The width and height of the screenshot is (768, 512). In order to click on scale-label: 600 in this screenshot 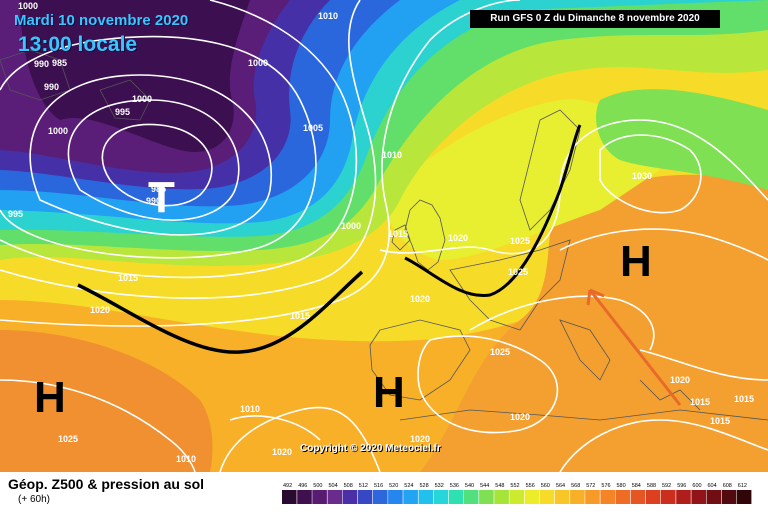, I will do `click(696, 486)`.